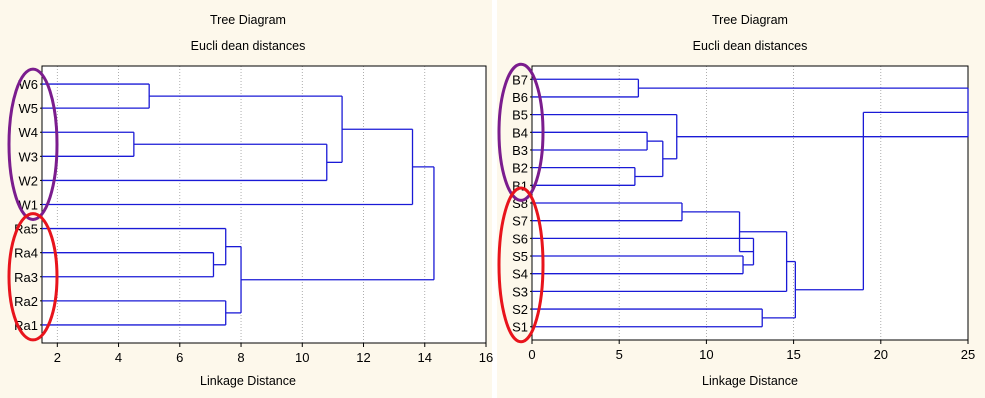 The image size is (985, 398). What do you see at coordinates (118, 357) in the screenshot?
I see `x-tick-label: 4` at bounding box center [118, 357].